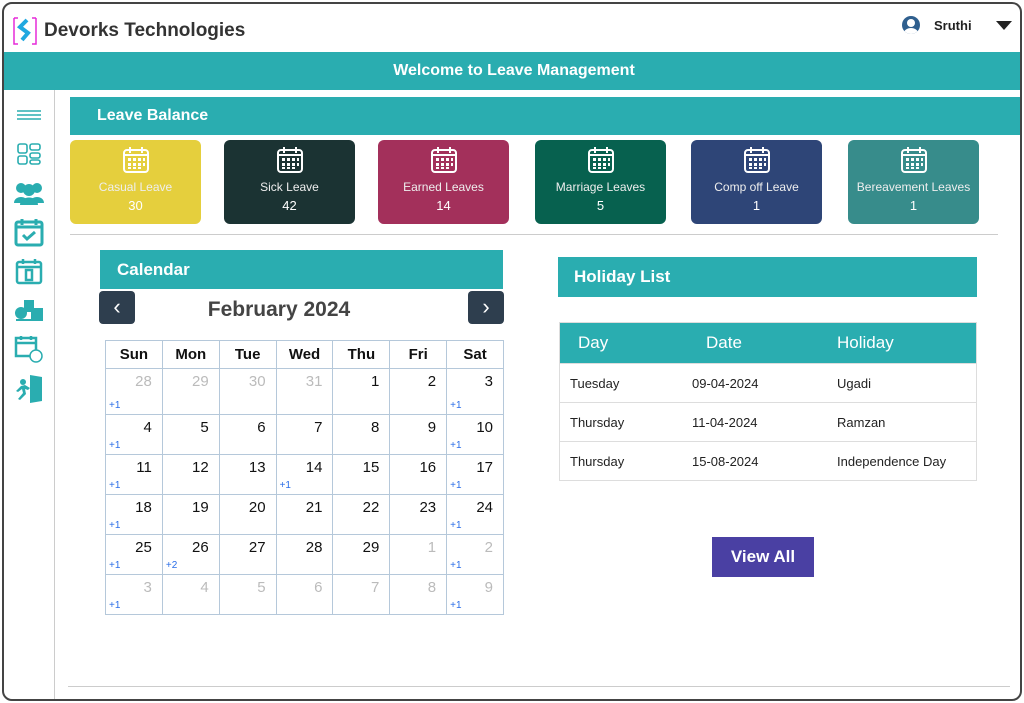 This screenshot has width=1024, height=703. I want to click on calendar-day: 15, so click(361, 474).